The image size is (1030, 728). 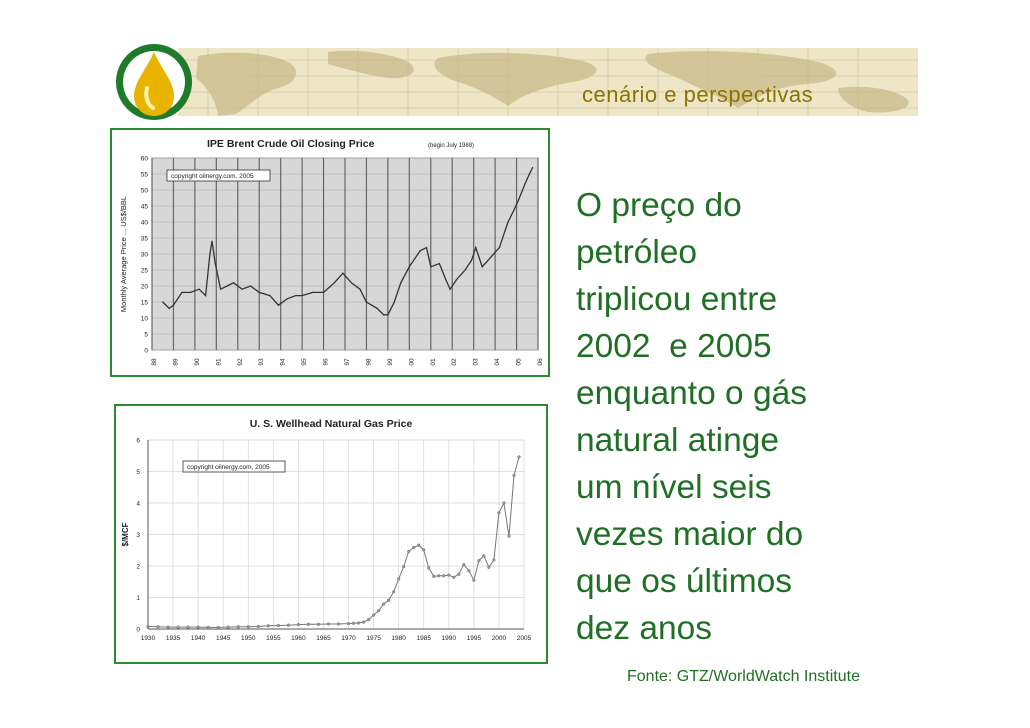 I want to click on y-tick-label: 60, so click(x=145, y=159).